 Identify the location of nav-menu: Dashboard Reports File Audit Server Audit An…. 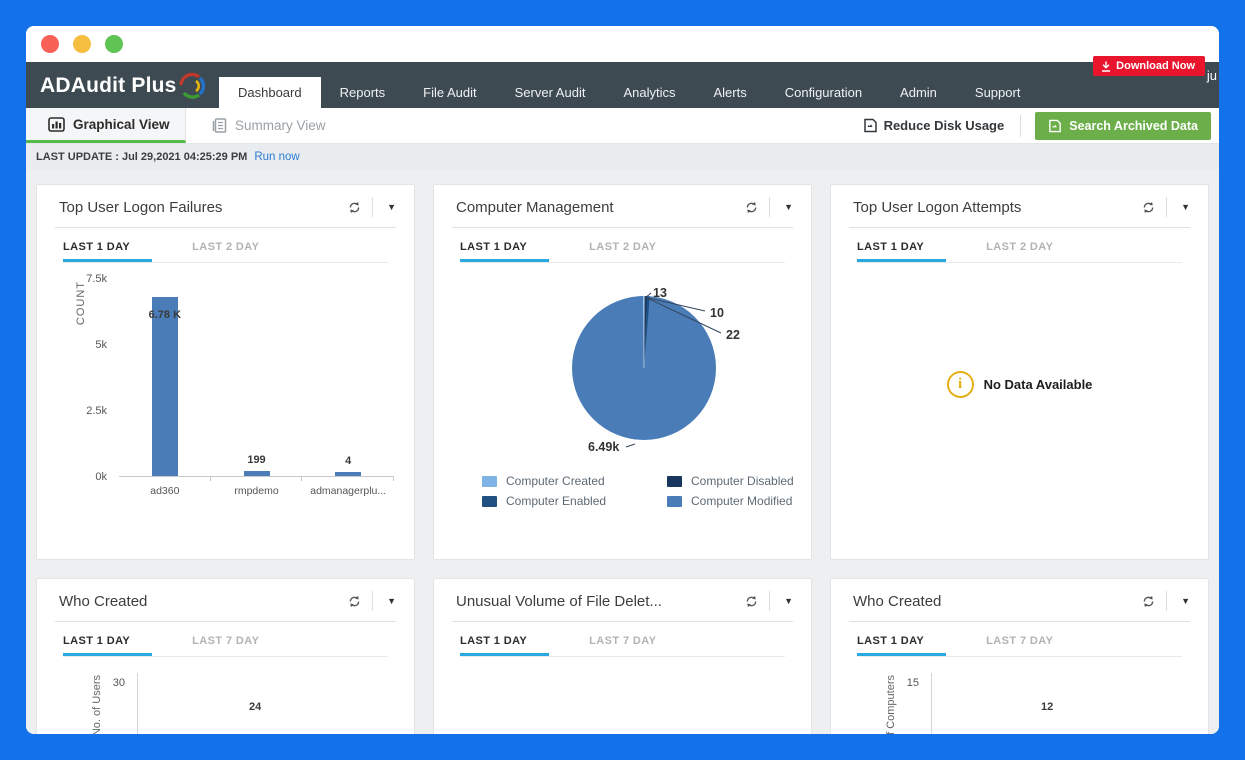
(629, 92).